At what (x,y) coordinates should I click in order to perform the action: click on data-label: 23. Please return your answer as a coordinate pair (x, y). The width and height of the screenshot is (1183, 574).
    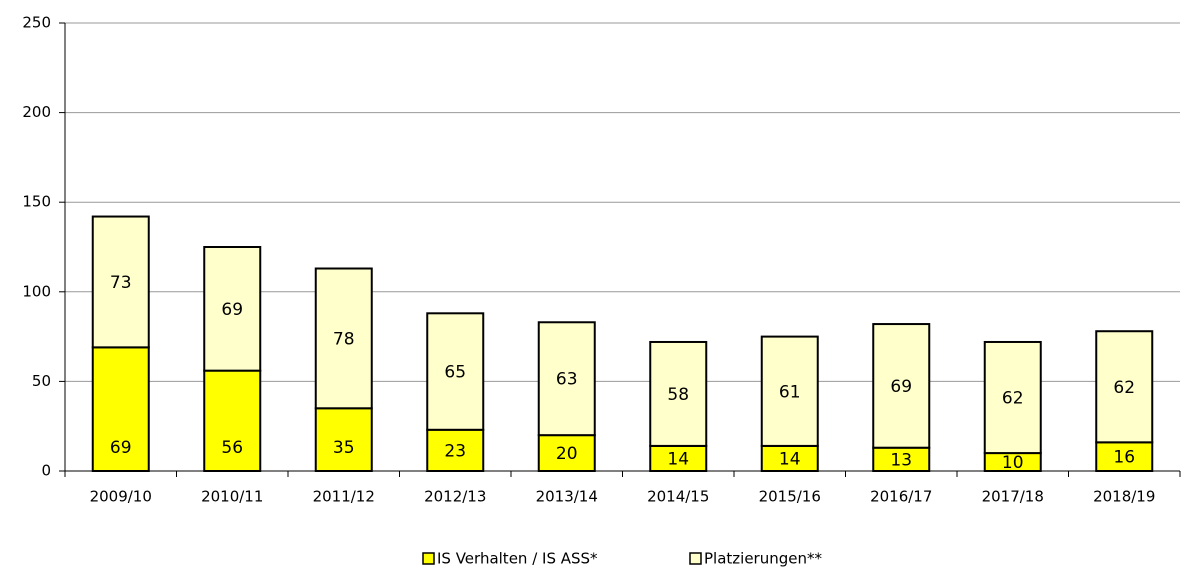
    Looking at the image, I should click on (455, 451).